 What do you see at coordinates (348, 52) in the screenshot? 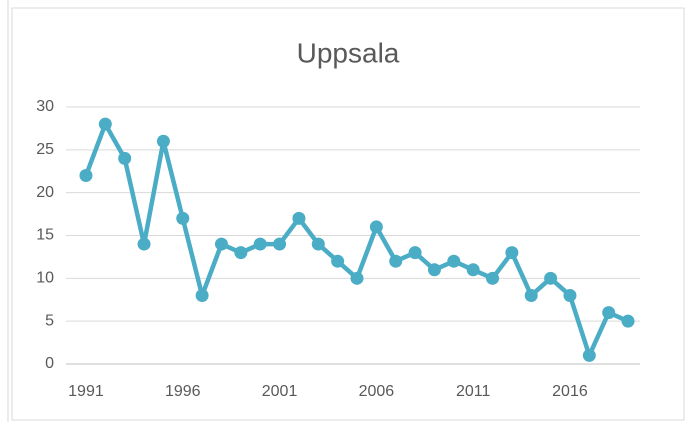
I see `chart-title: Uppsala` at bounding box center [348, 52].